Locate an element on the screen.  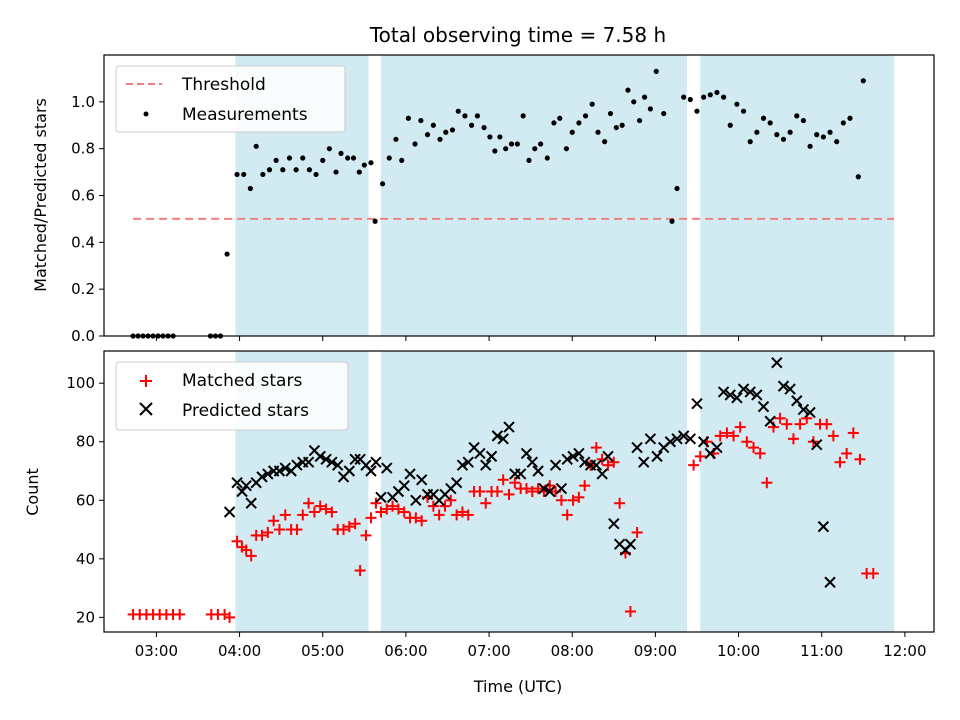
top-legend-box is located at coordinates (230, 99).